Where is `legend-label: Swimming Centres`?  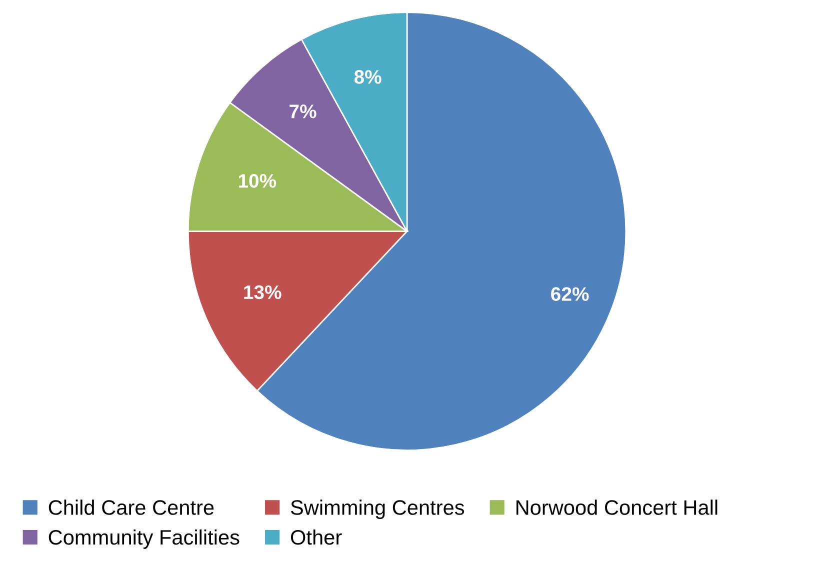
legend-label: Swimming Centres is located at coordinates (377, 510).